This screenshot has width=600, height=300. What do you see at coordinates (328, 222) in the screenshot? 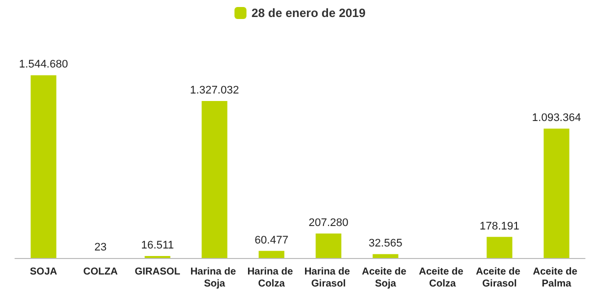
I see `data-label: 207.280` at bounding box center [328, 222].